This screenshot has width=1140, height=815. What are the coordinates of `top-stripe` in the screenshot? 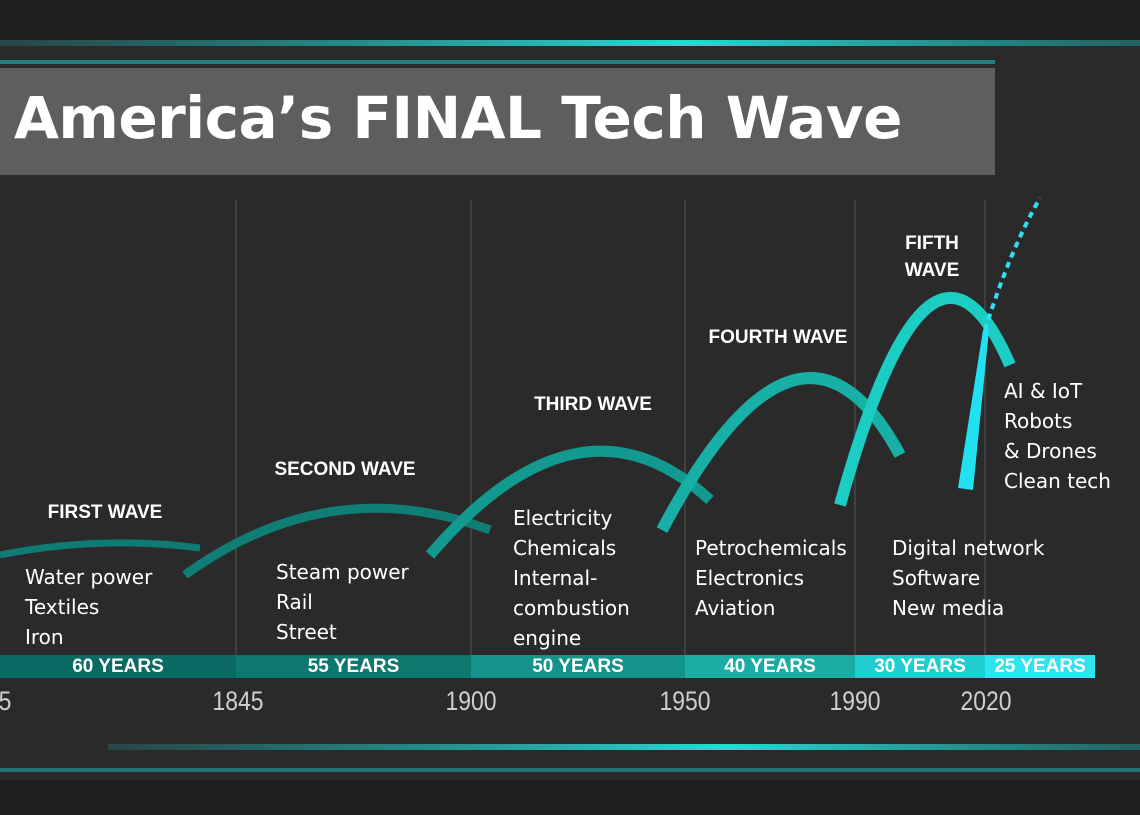 It's located at (570, 43).